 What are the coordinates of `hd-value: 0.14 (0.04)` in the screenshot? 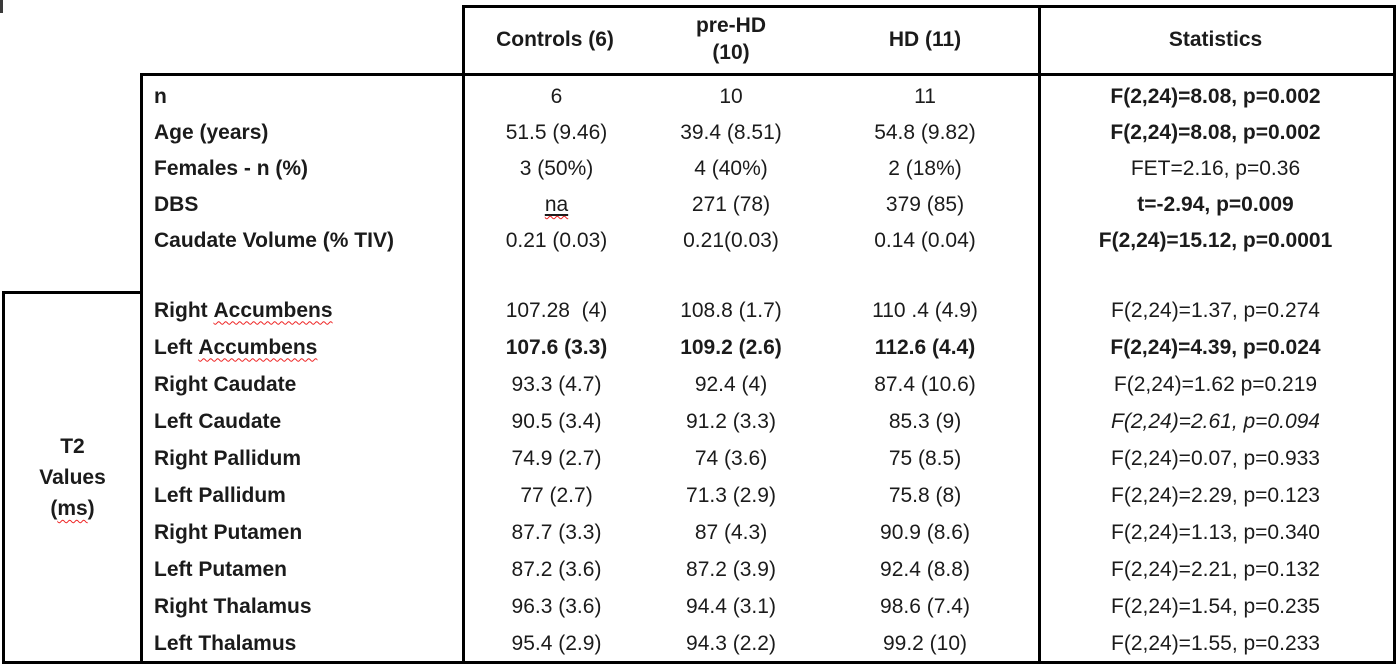 It's located at (925, 240).